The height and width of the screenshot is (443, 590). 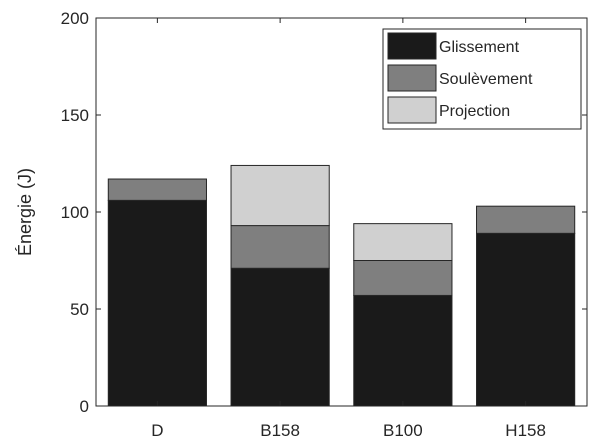 What do you see at coordinates (84, 406) in the screenshot?
I see `y-tick-label: 0` at bounding box center [84, 406].